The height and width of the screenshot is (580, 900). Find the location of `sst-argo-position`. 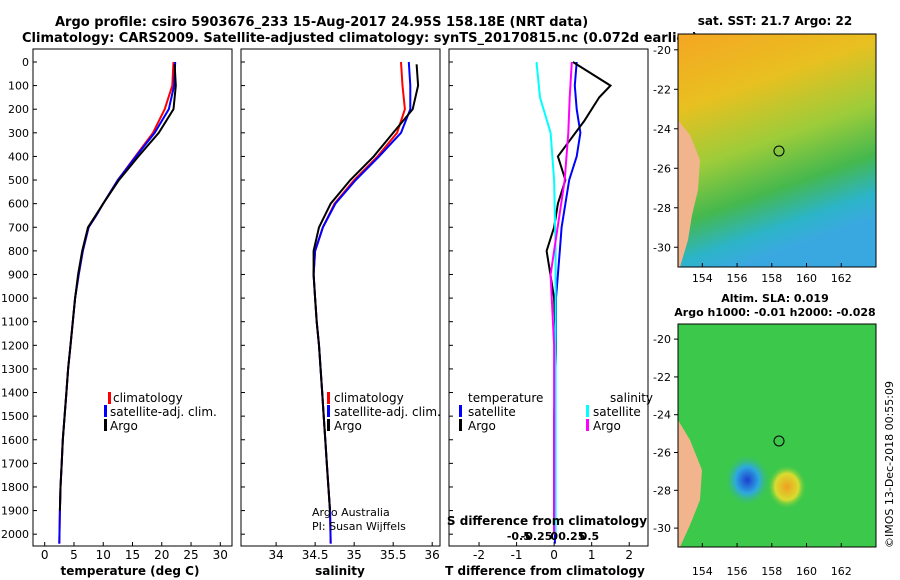

sst-argo-position is located at coordinates (779, 151).